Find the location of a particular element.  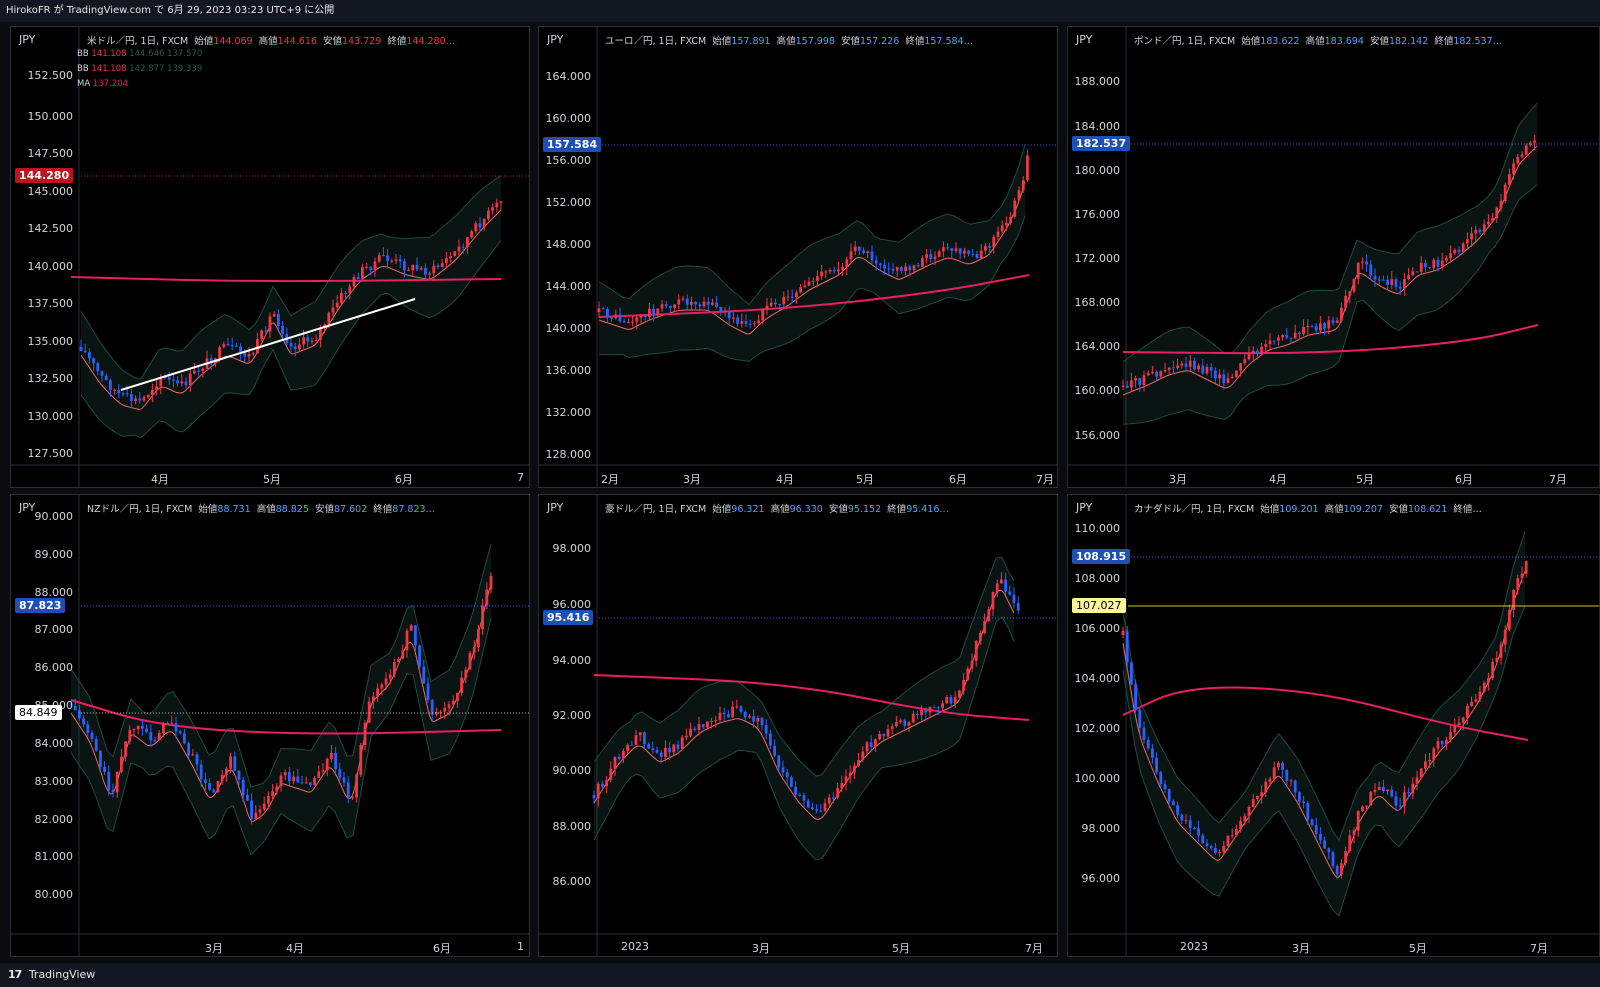

horizontal-line-tag: 107.027 is located at coordinates (1099, 605).